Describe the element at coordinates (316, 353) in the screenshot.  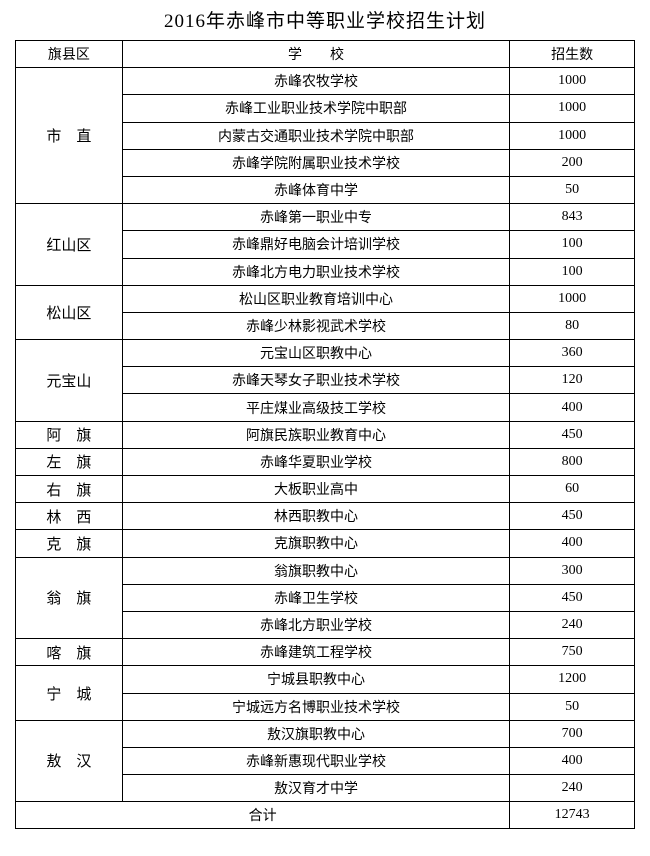
I see `school-name: 元宝山区职教中心` at that location.